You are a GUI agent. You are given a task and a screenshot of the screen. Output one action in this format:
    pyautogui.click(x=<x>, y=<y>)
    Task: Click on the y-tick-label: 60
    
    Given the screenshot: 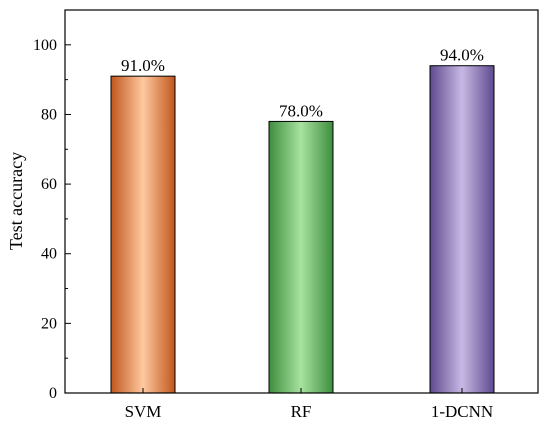 What is the action you would take?
    pyautogui.click(x=49, y=184)
    